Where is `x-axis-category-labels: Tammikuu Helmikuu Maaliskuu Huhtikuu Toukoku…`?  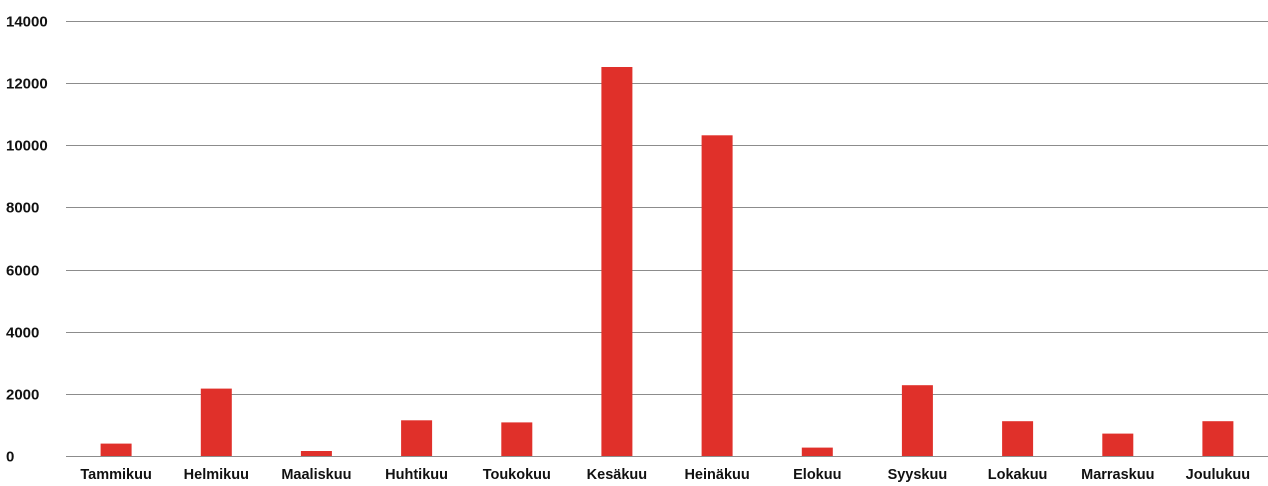 x-axis-category-labels: Tammikuu Helmikuu Maaliskuu Huhtikuu Toukoku… is located at coordinates (665, 475).